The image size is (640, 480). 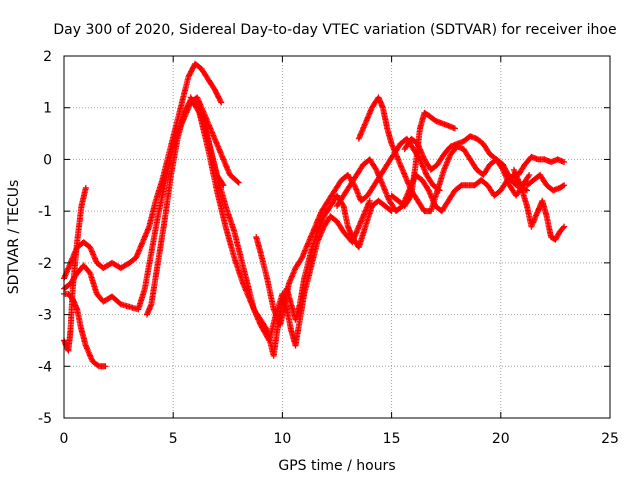 I want to click on y-tick-label: 1, so click(x=47, y=109).